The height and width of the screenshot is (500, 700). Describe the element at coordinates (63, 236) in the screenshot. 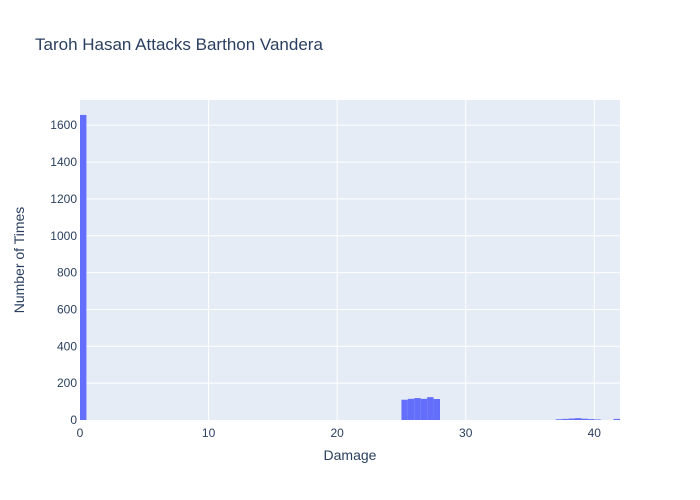

I see `y-tick-label: 1000` at that location.